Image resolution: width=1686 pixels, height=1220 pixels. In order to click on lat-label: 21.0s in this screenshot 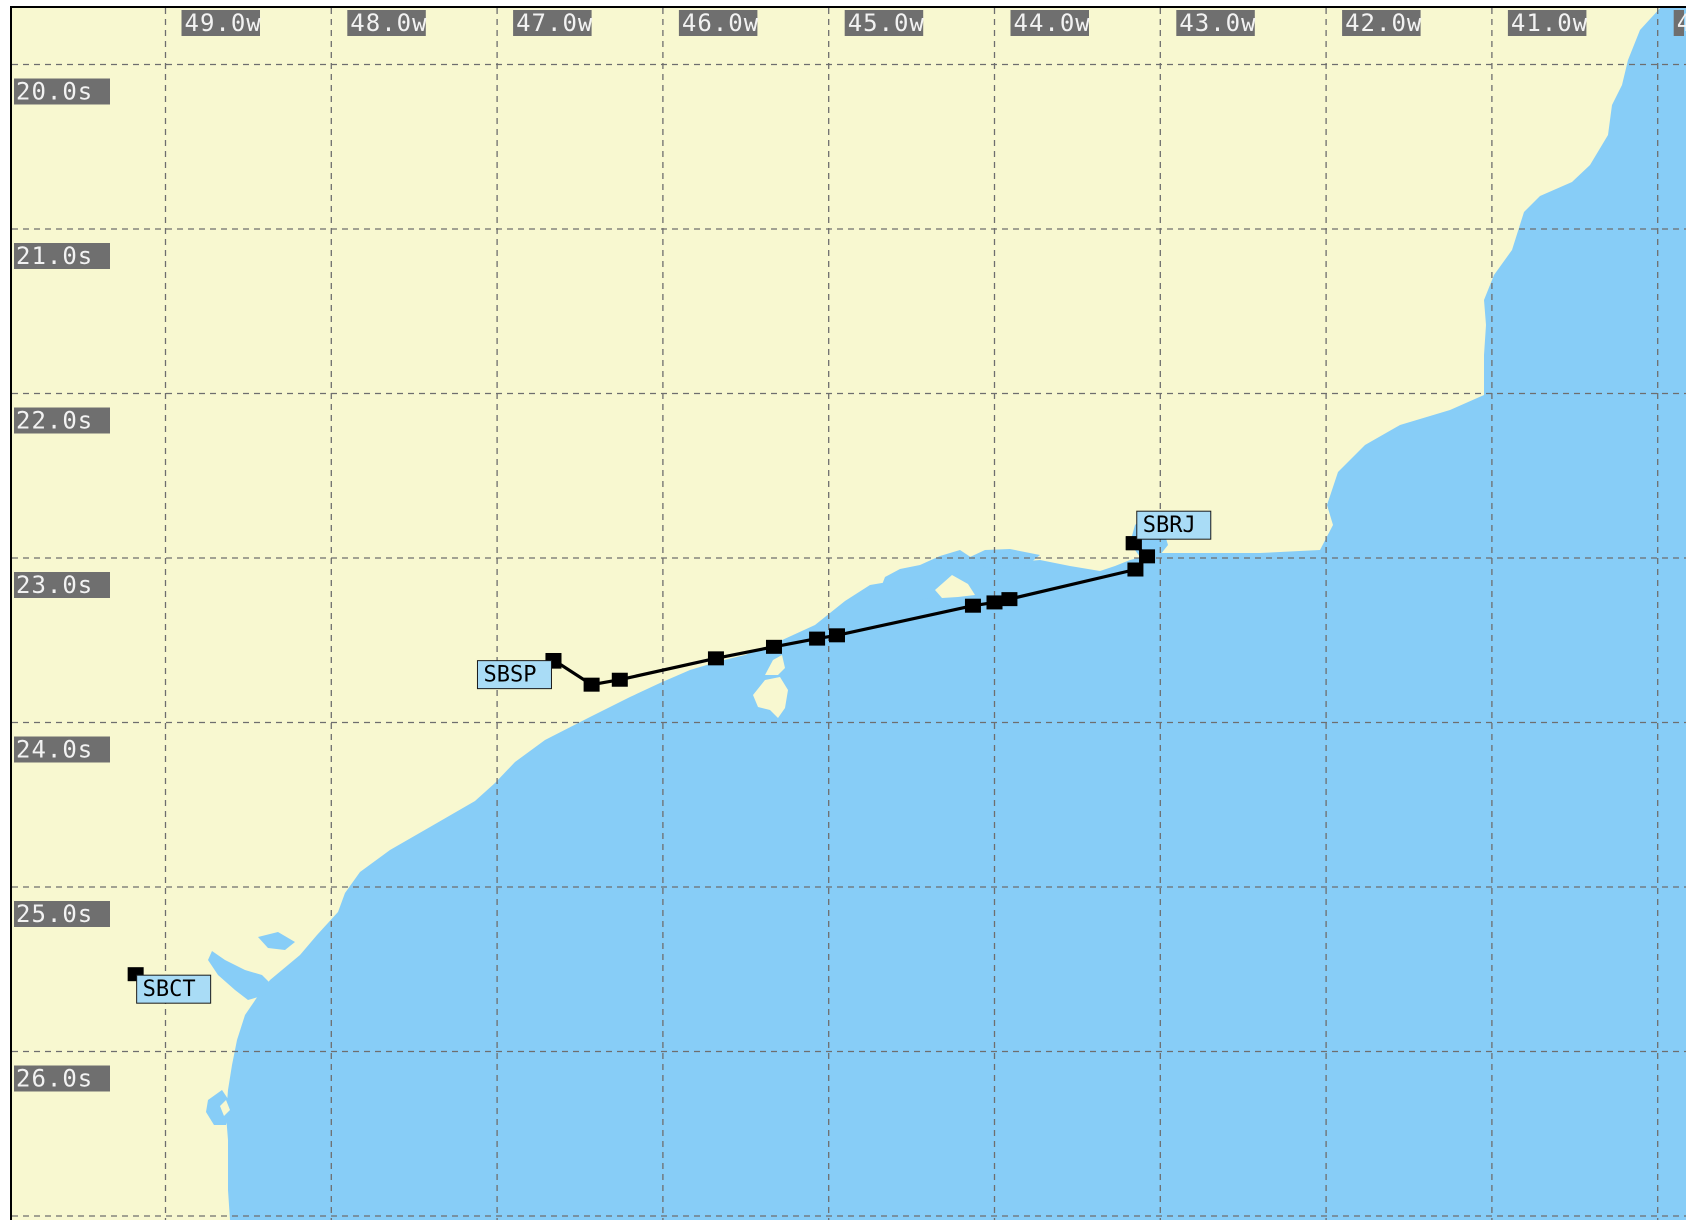, I will do `click(54, 256)`.